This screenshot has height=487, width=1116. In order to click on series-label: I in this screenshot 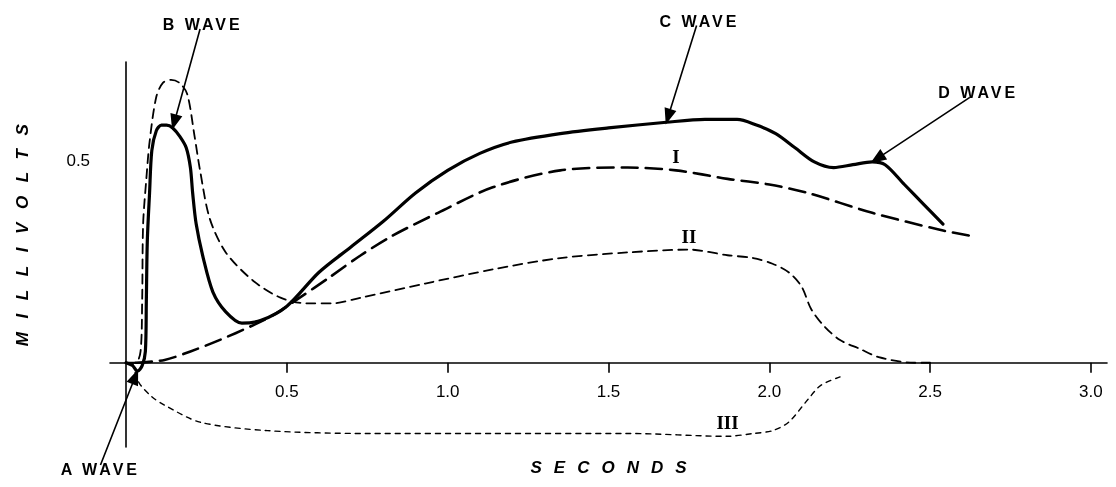, I will do `click(676, 157)`.